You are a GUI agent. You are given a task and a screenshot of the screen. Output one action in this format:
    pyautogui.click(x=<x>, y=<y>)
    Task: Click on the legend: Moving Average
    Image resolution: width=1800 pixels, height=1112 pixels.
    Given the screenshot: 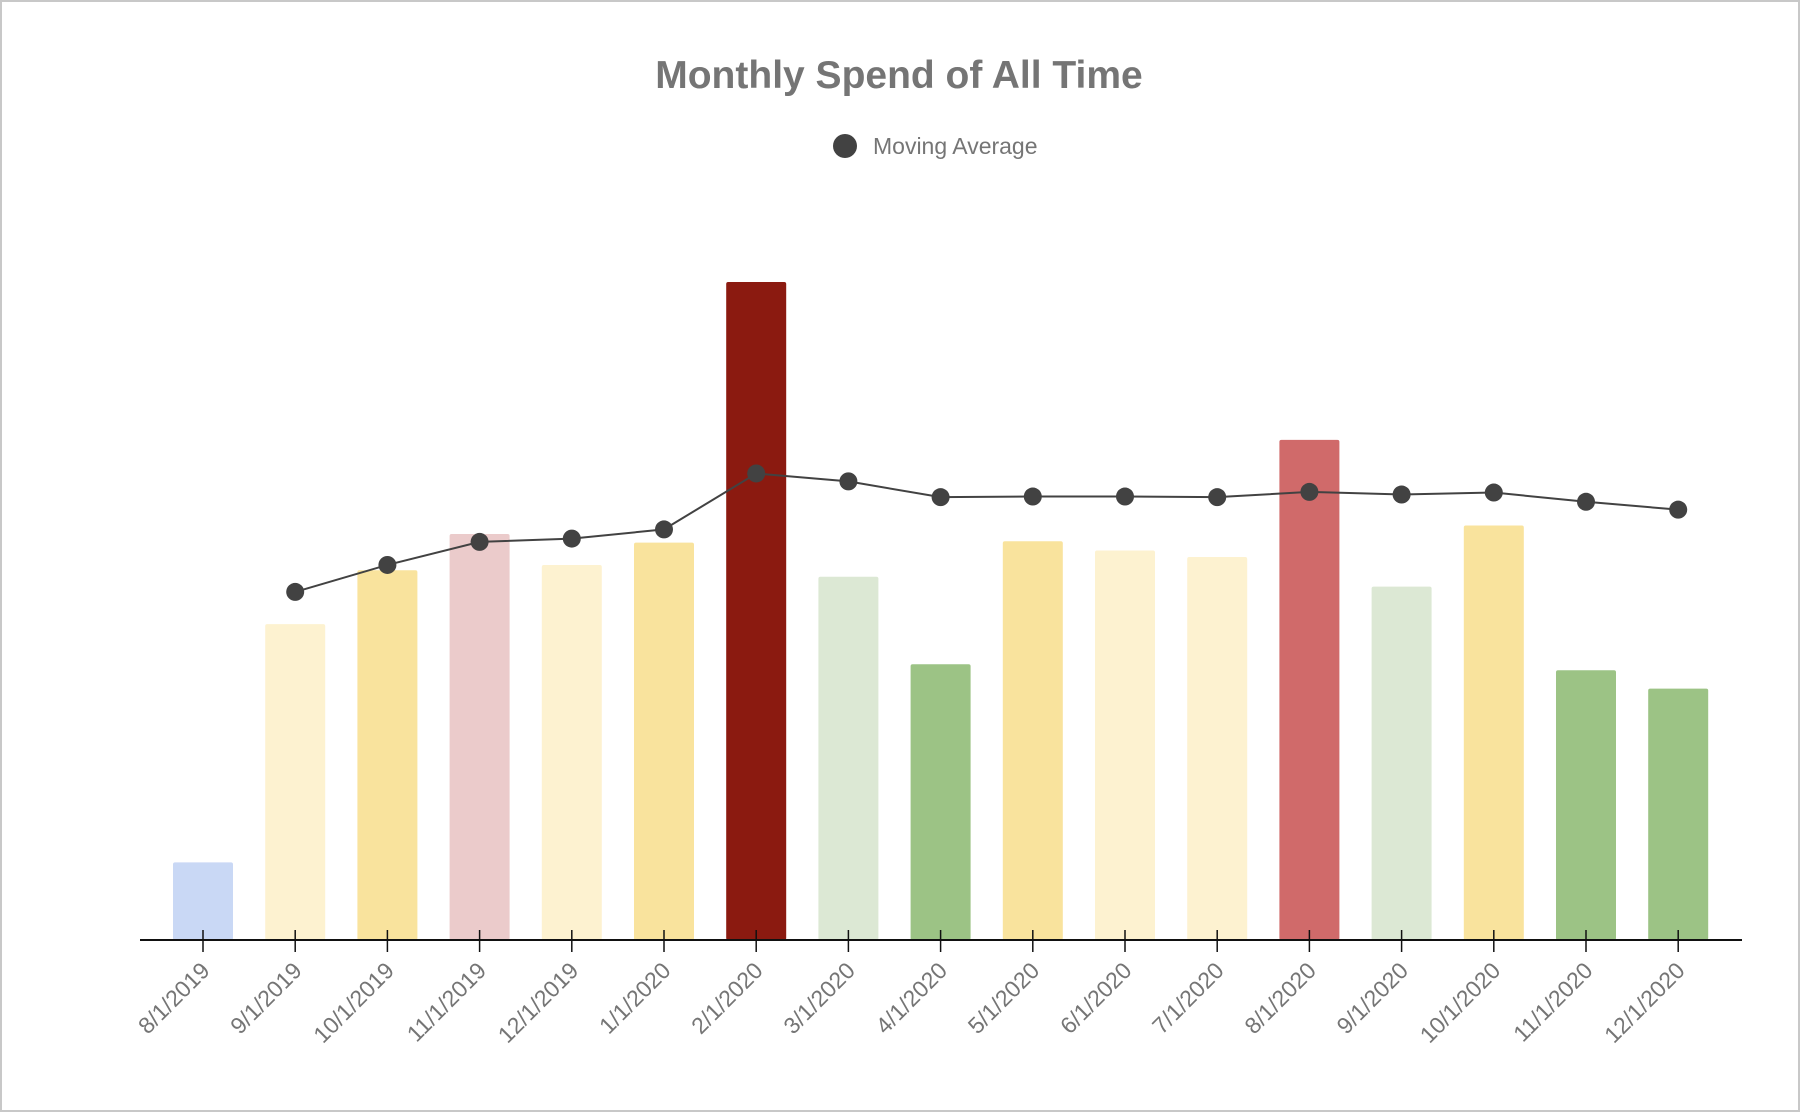 What is the action you would take?
    pyautogui.click(x=935, y=146)
    